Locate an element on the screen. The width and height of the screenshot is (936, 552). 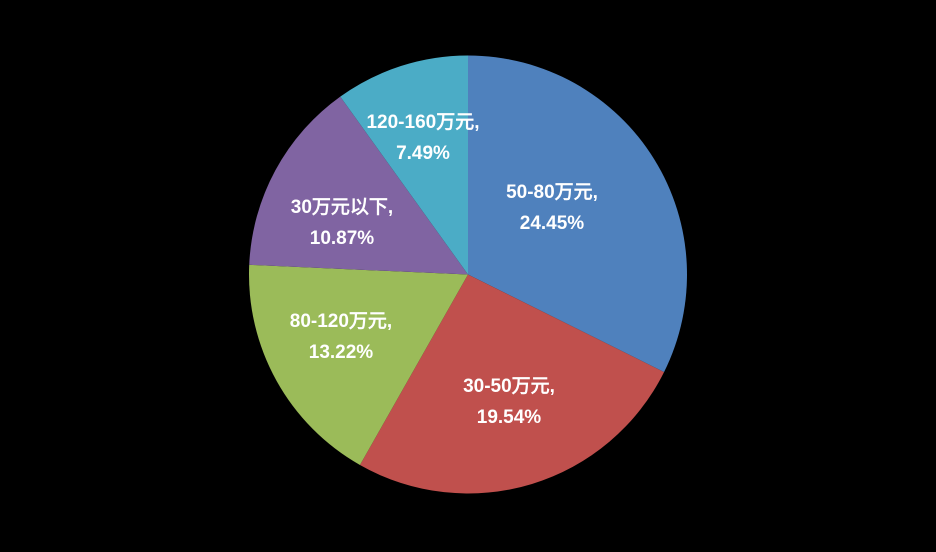
pie-slice-under-30wan is located at coordinates (358, 185).